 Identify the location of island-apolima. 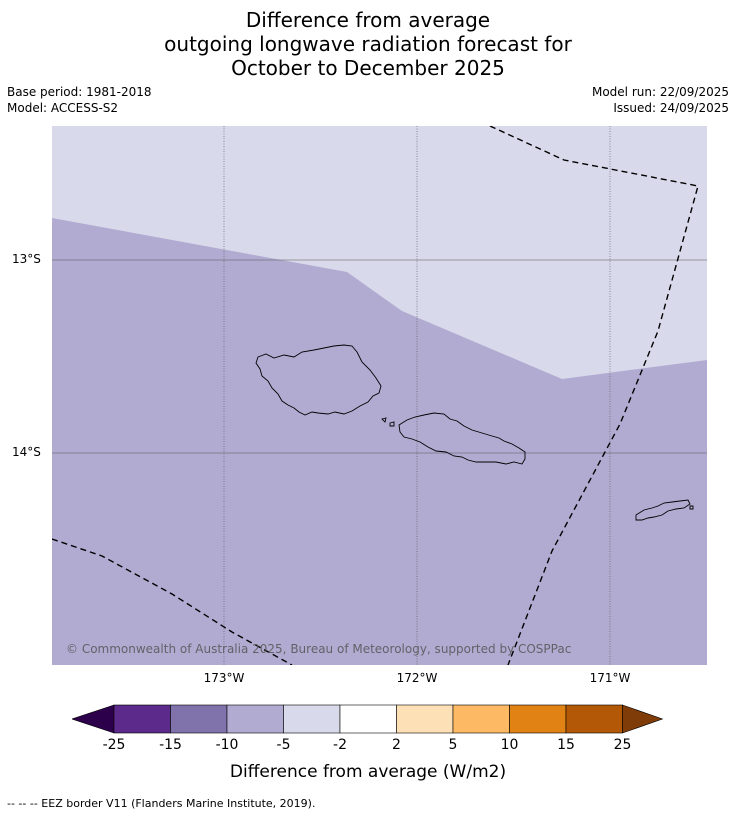
(392, 424).